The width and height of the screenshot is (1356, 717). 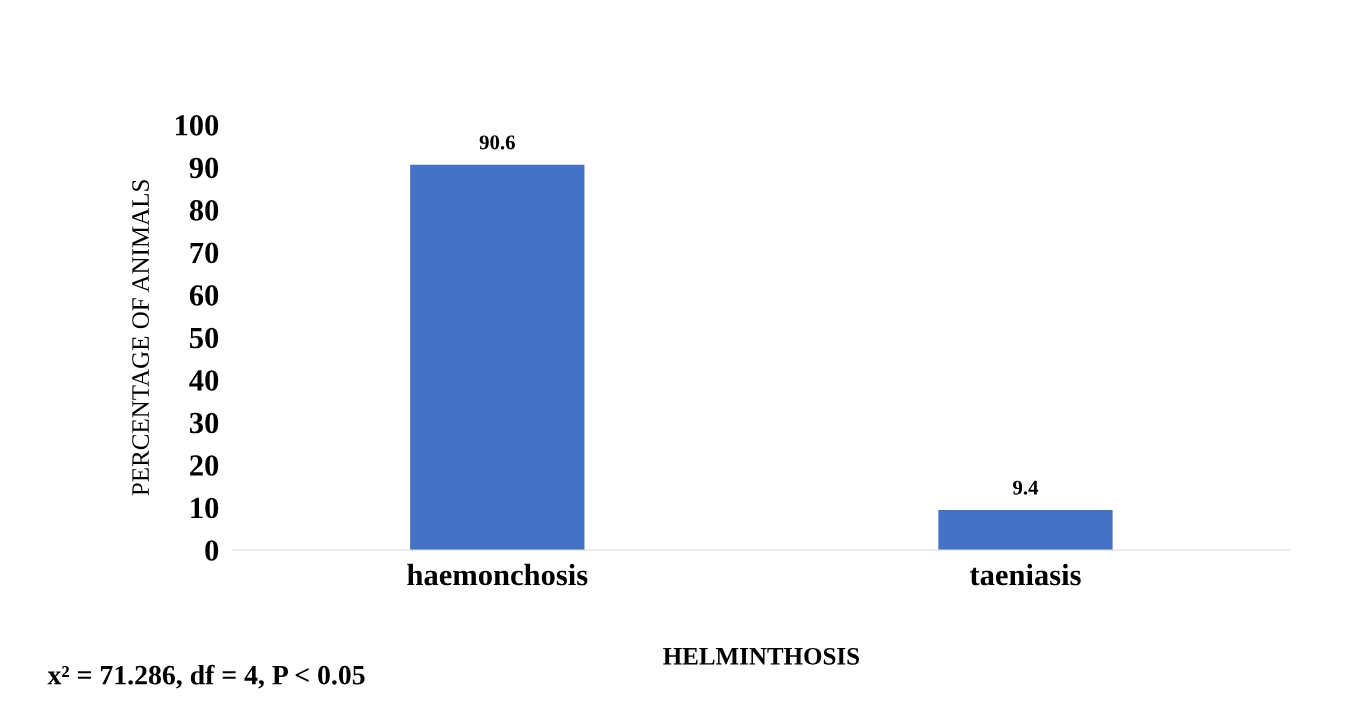 I want to click on y-tick-label: 60, so click(x=204, y=295).